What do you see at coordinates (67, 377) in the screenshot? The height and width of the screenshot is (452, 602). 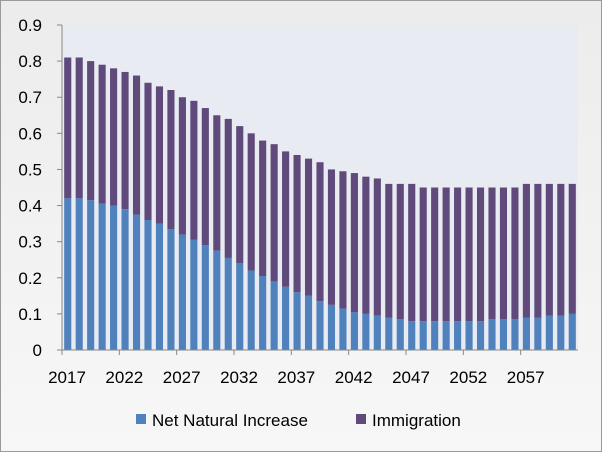 I see `x-tick-label: 2017` at bounding box center [67, 377].